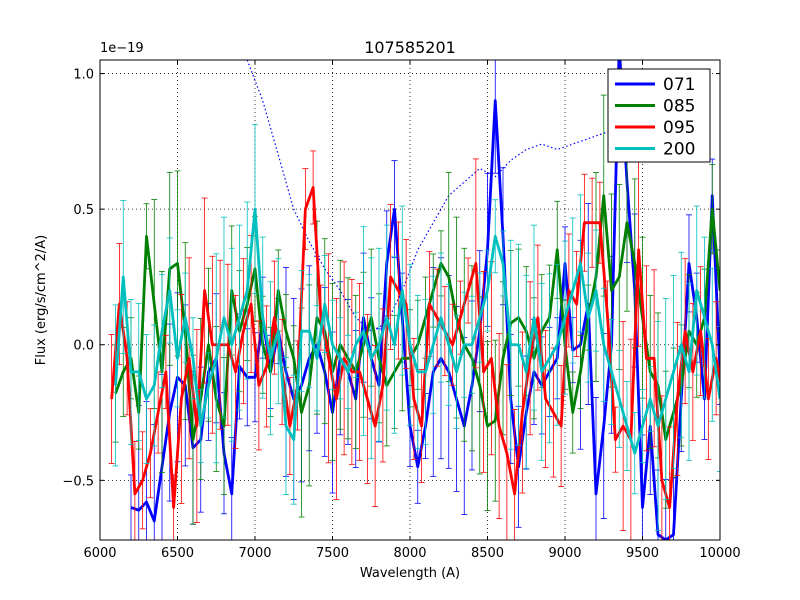  I want to click on x-tick-label: 6500, so click(177, 553).